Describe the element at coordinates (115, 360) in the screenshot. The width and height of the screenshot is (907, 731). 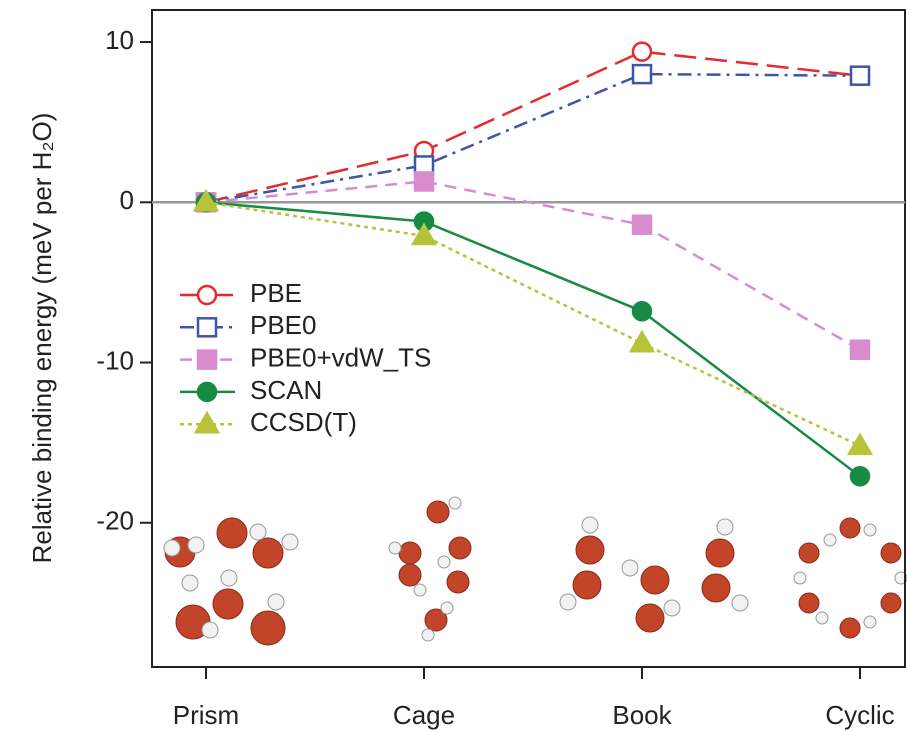
I see `y-tick-label: -10` at that location.